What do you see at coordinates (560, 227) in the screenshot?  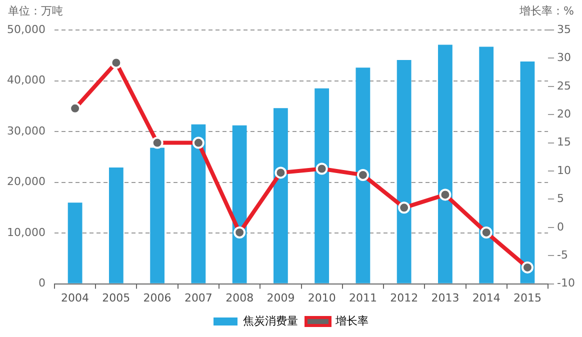 I see `y2-tick-label: 0` at bounding box center [560, 227].